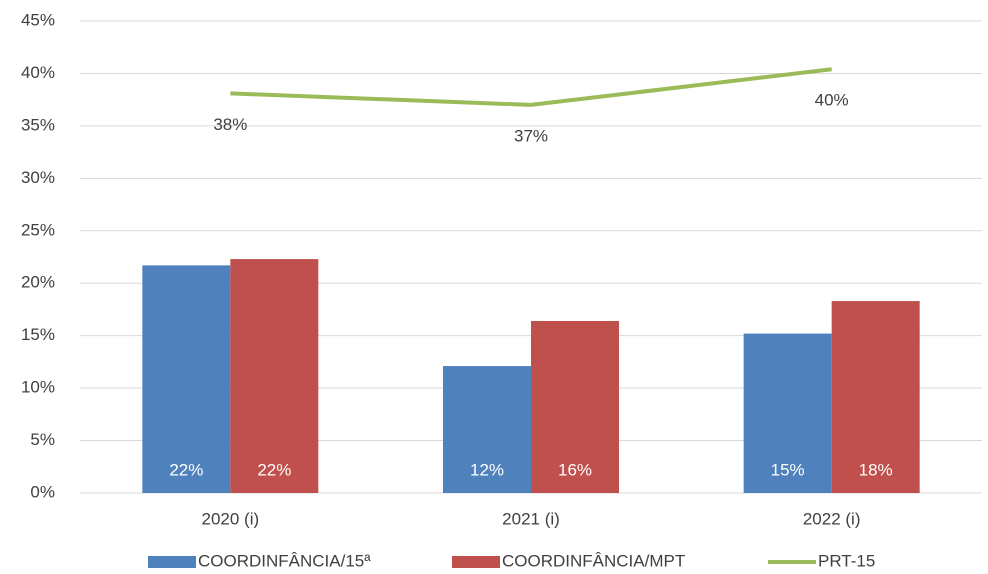 The width and height of the screenshot is (988, 574). Describe the element at coordinates (42, 439) in the screenshot. I see `y-tick-label: 5%` at that location.